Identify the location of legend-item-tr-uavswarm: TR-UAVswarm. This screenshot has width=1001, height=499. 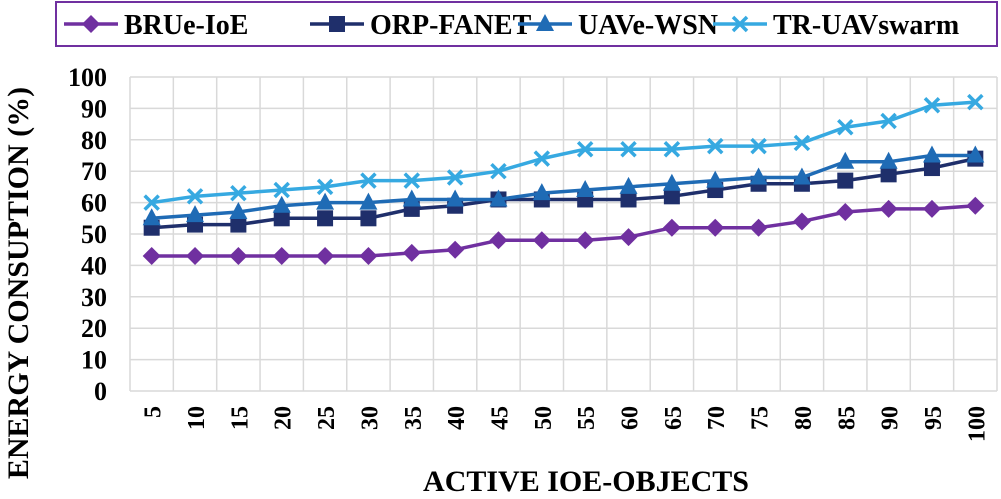
(836, 25).